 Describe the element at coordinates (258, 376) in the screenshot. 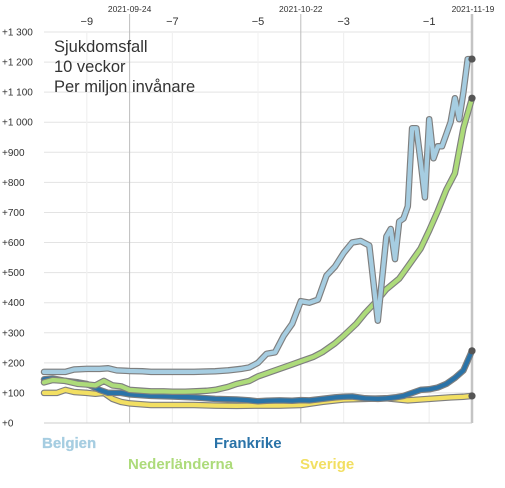

I see `series-line-frankrike` at that location.